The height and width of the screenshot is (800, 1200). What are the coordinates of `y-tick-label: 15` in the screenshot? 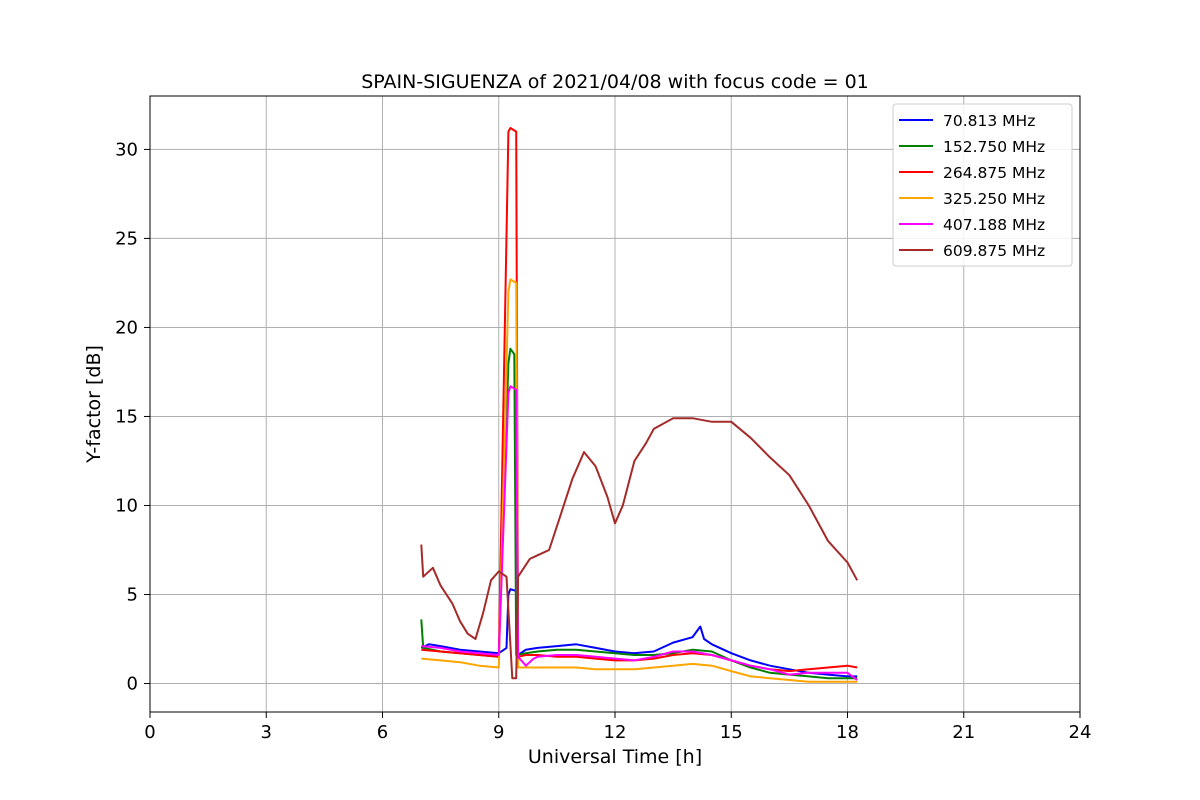 It's located at (126, 416).